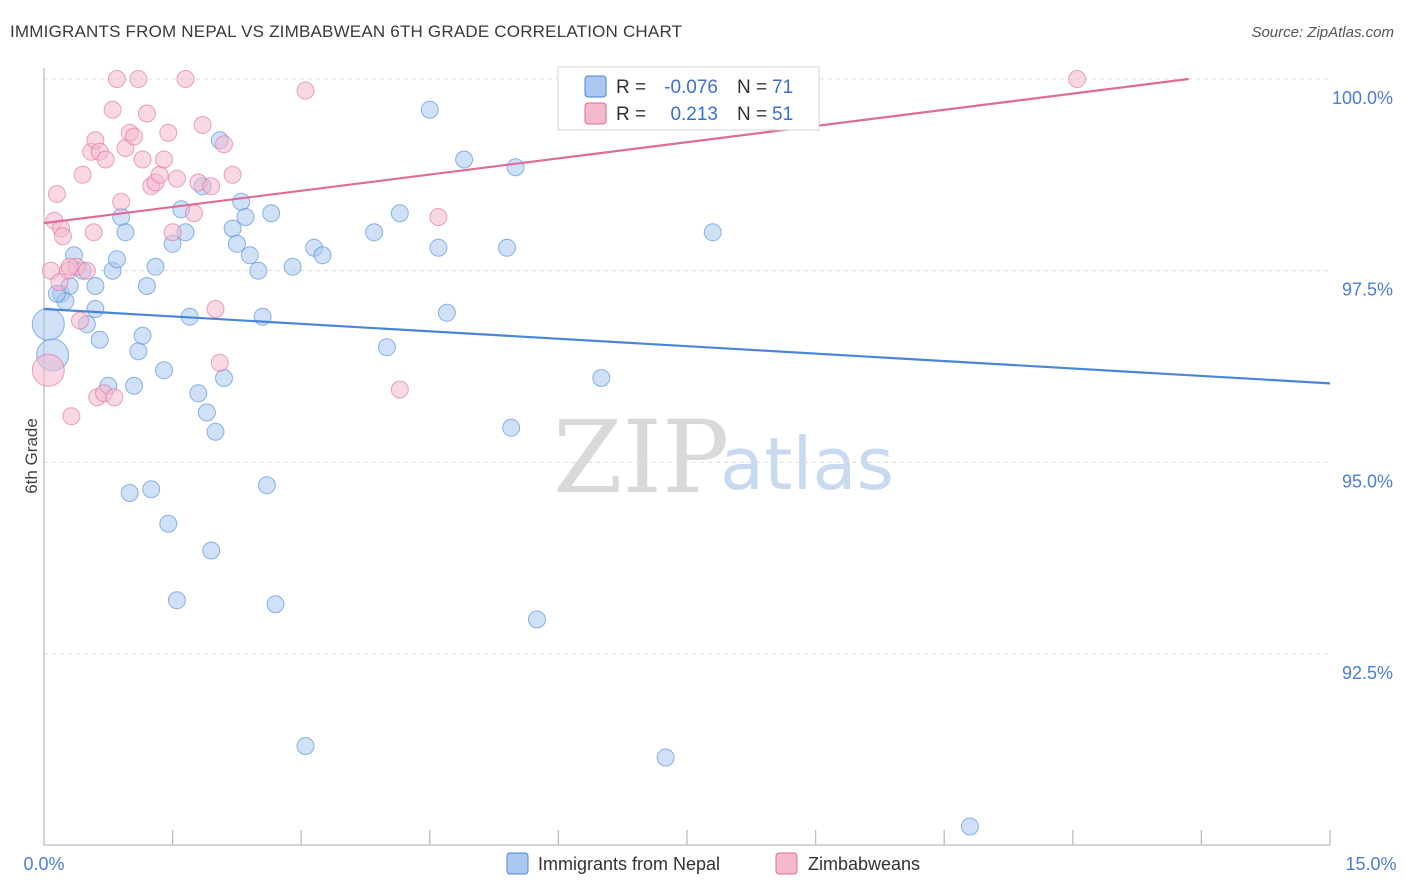  I want to click on legend-r-label-nepal: R =, so click(631, 87).